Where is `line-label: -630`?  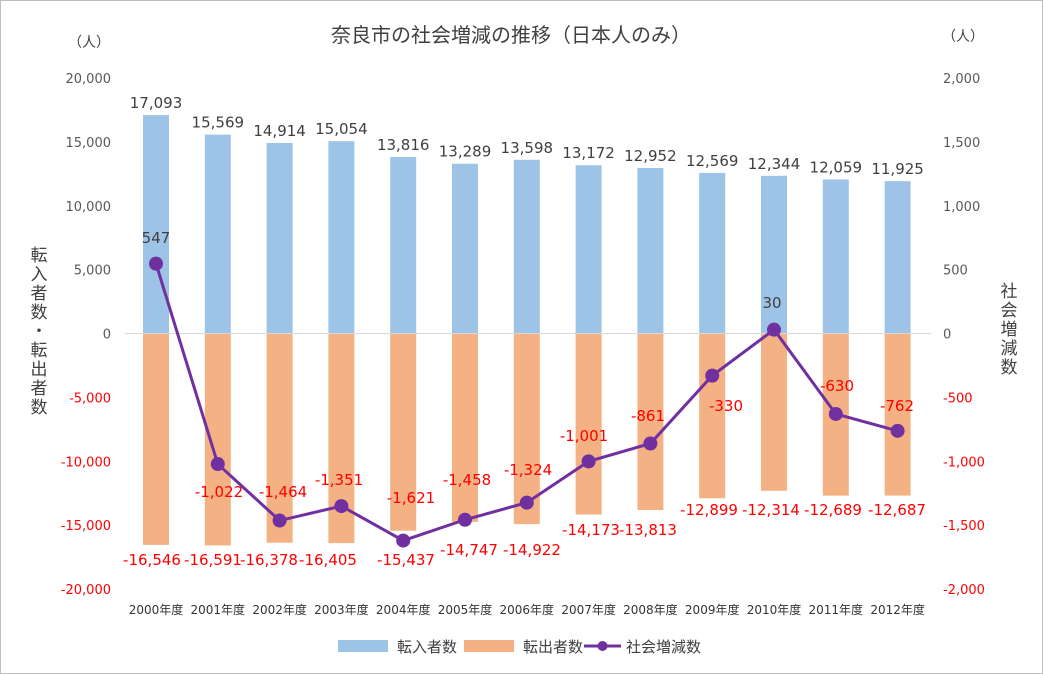
line-label: -630 is located at coordinates (837, 386).